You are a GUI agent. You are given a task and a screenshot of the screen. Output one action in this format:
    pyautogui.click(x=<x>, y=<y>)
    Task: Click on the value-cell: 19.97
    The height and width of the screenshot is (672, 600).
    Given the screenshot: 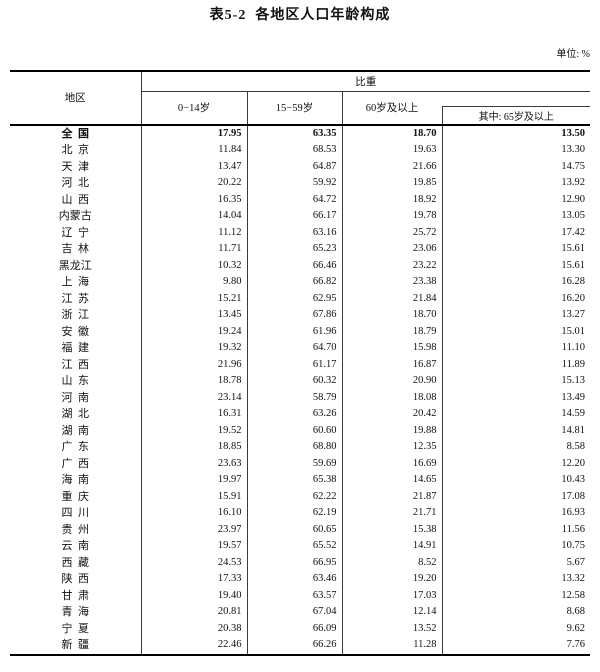 What is the action you would take?
    pyautogui.click(x=194, y=480)
    